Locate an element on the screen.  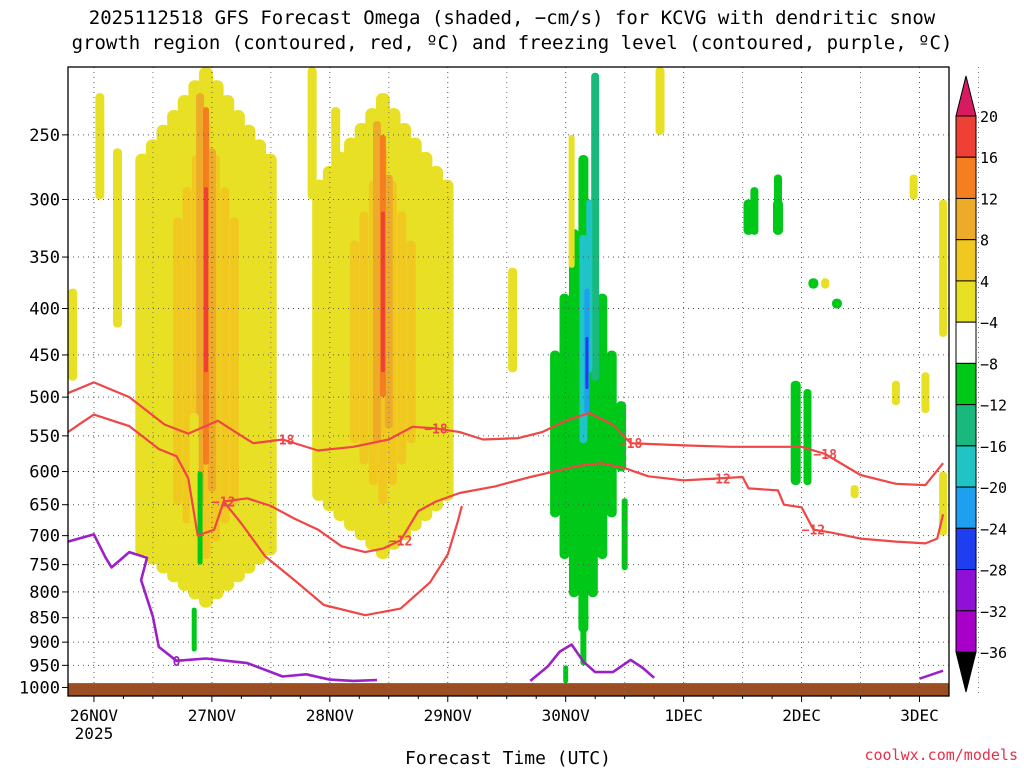
y-tick-label: 700 is located at coordinates (44, 537).